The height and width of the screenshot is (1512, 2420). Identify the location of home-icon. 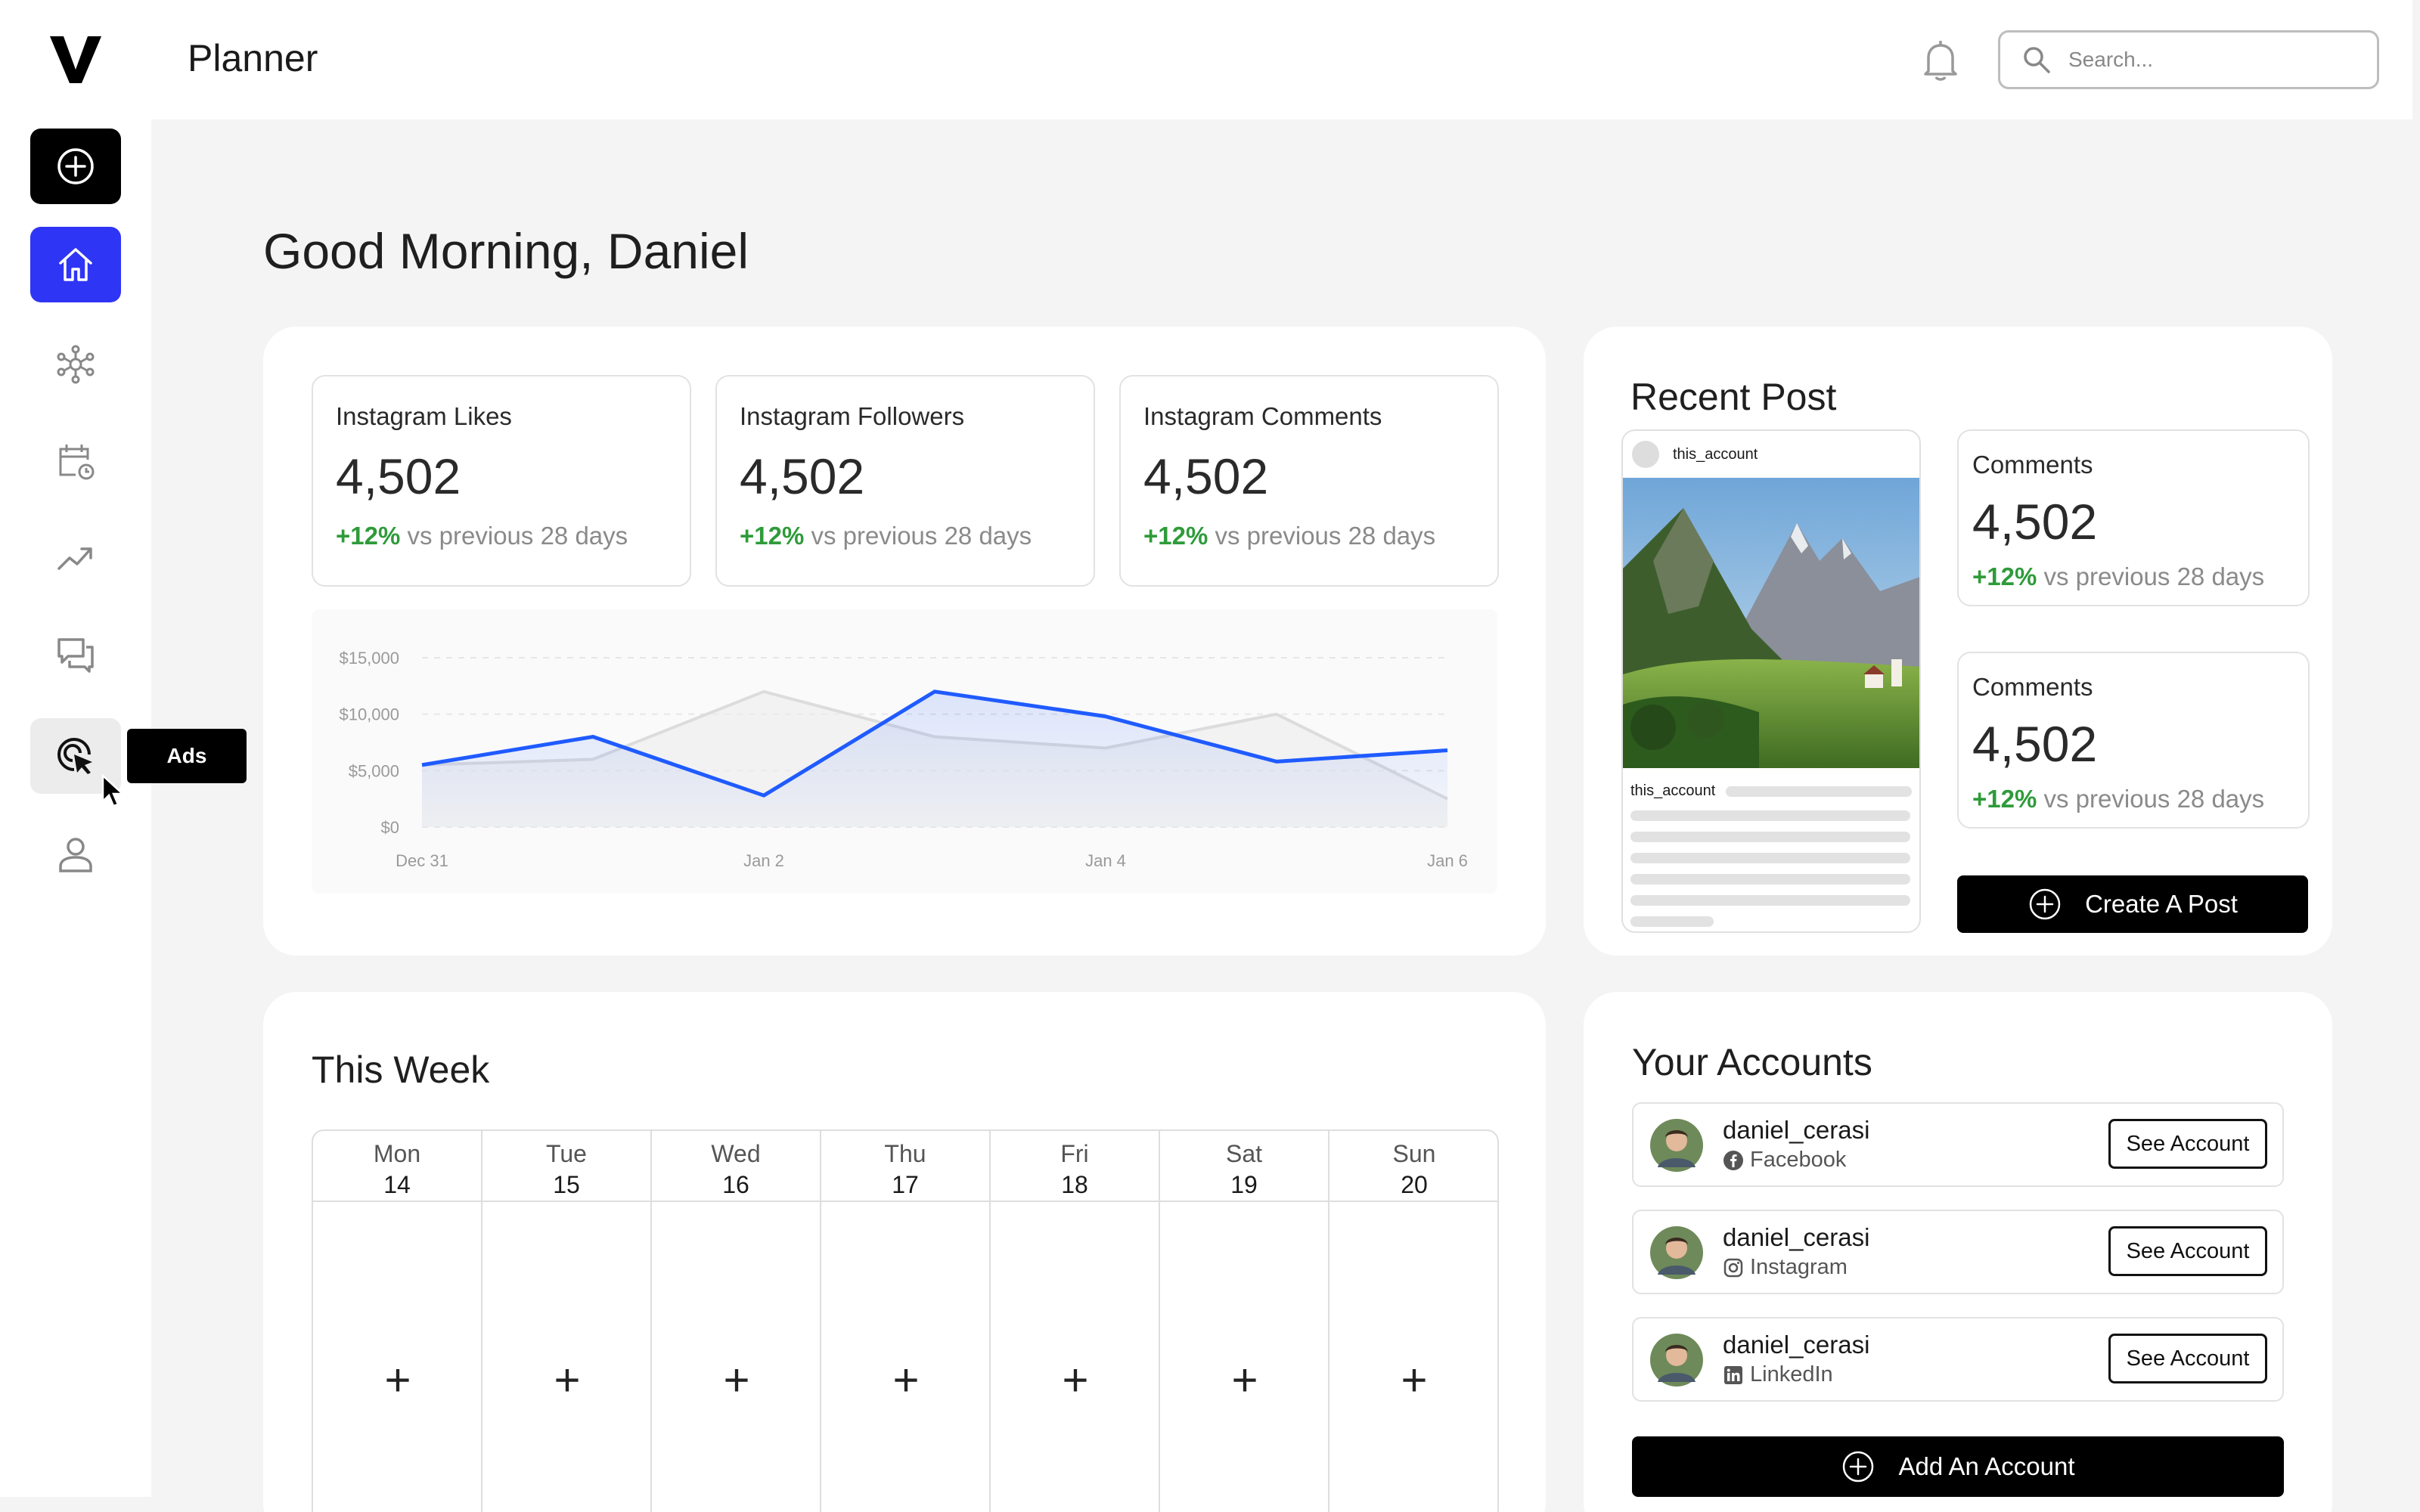
(75, 264).